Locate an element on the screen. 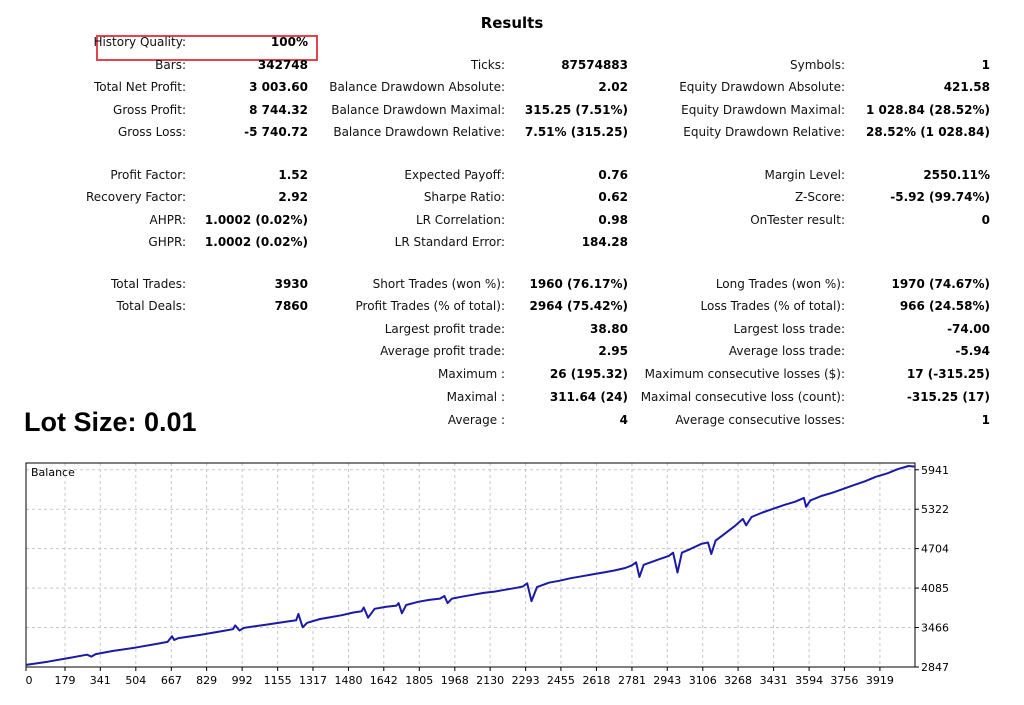 This screenshot has height=705, width=1024. stat-value: 26 (195.32) is located at coordinates (588, 374).